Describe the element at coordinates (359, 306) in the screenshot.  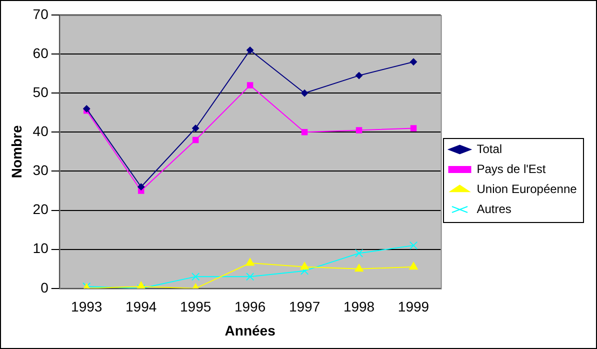
I see `x-tick-label: 1998` at that location.